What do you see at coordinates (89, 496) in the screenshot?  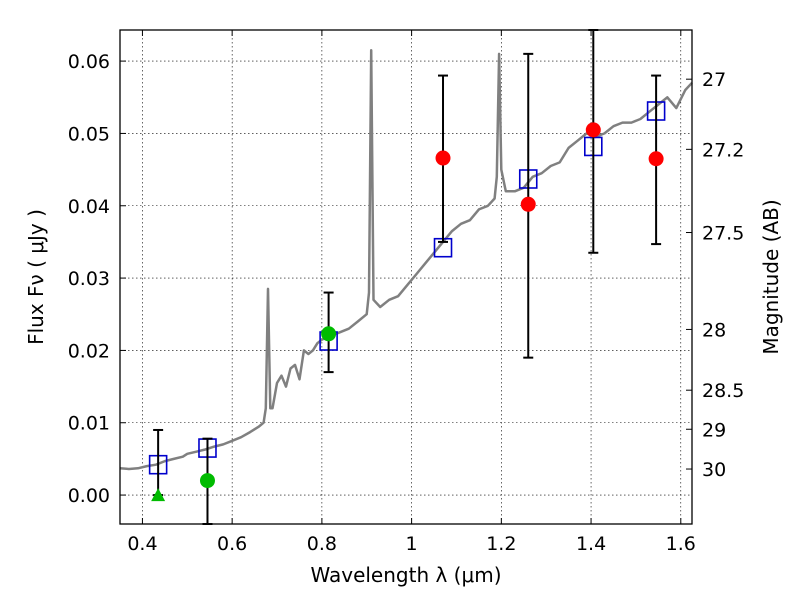 I see `y-tick-label: 0.00` at bounding box center [89, 496].